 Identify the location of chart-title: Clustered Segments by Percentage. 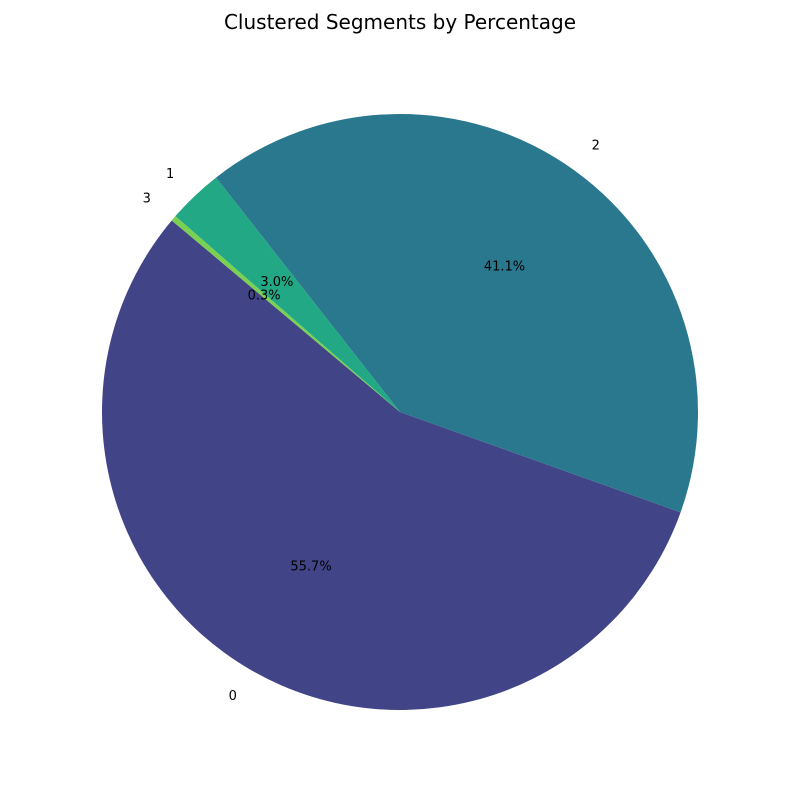
(400, 22).